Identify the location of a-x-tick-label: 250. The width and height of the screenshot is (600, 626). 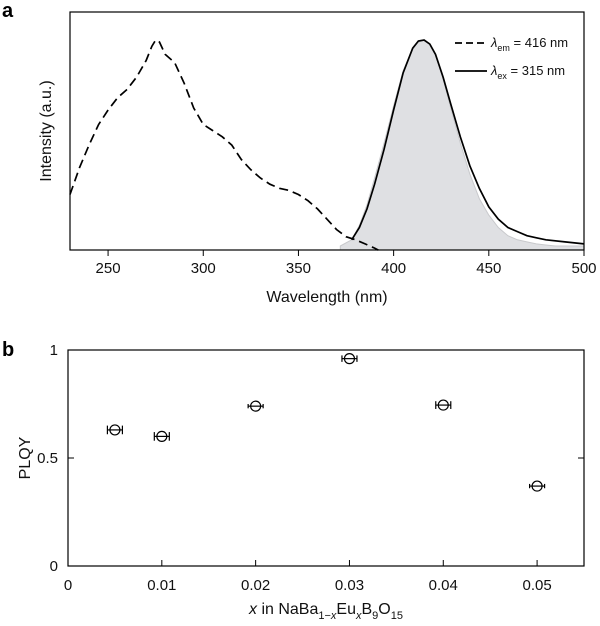
(108, 268).